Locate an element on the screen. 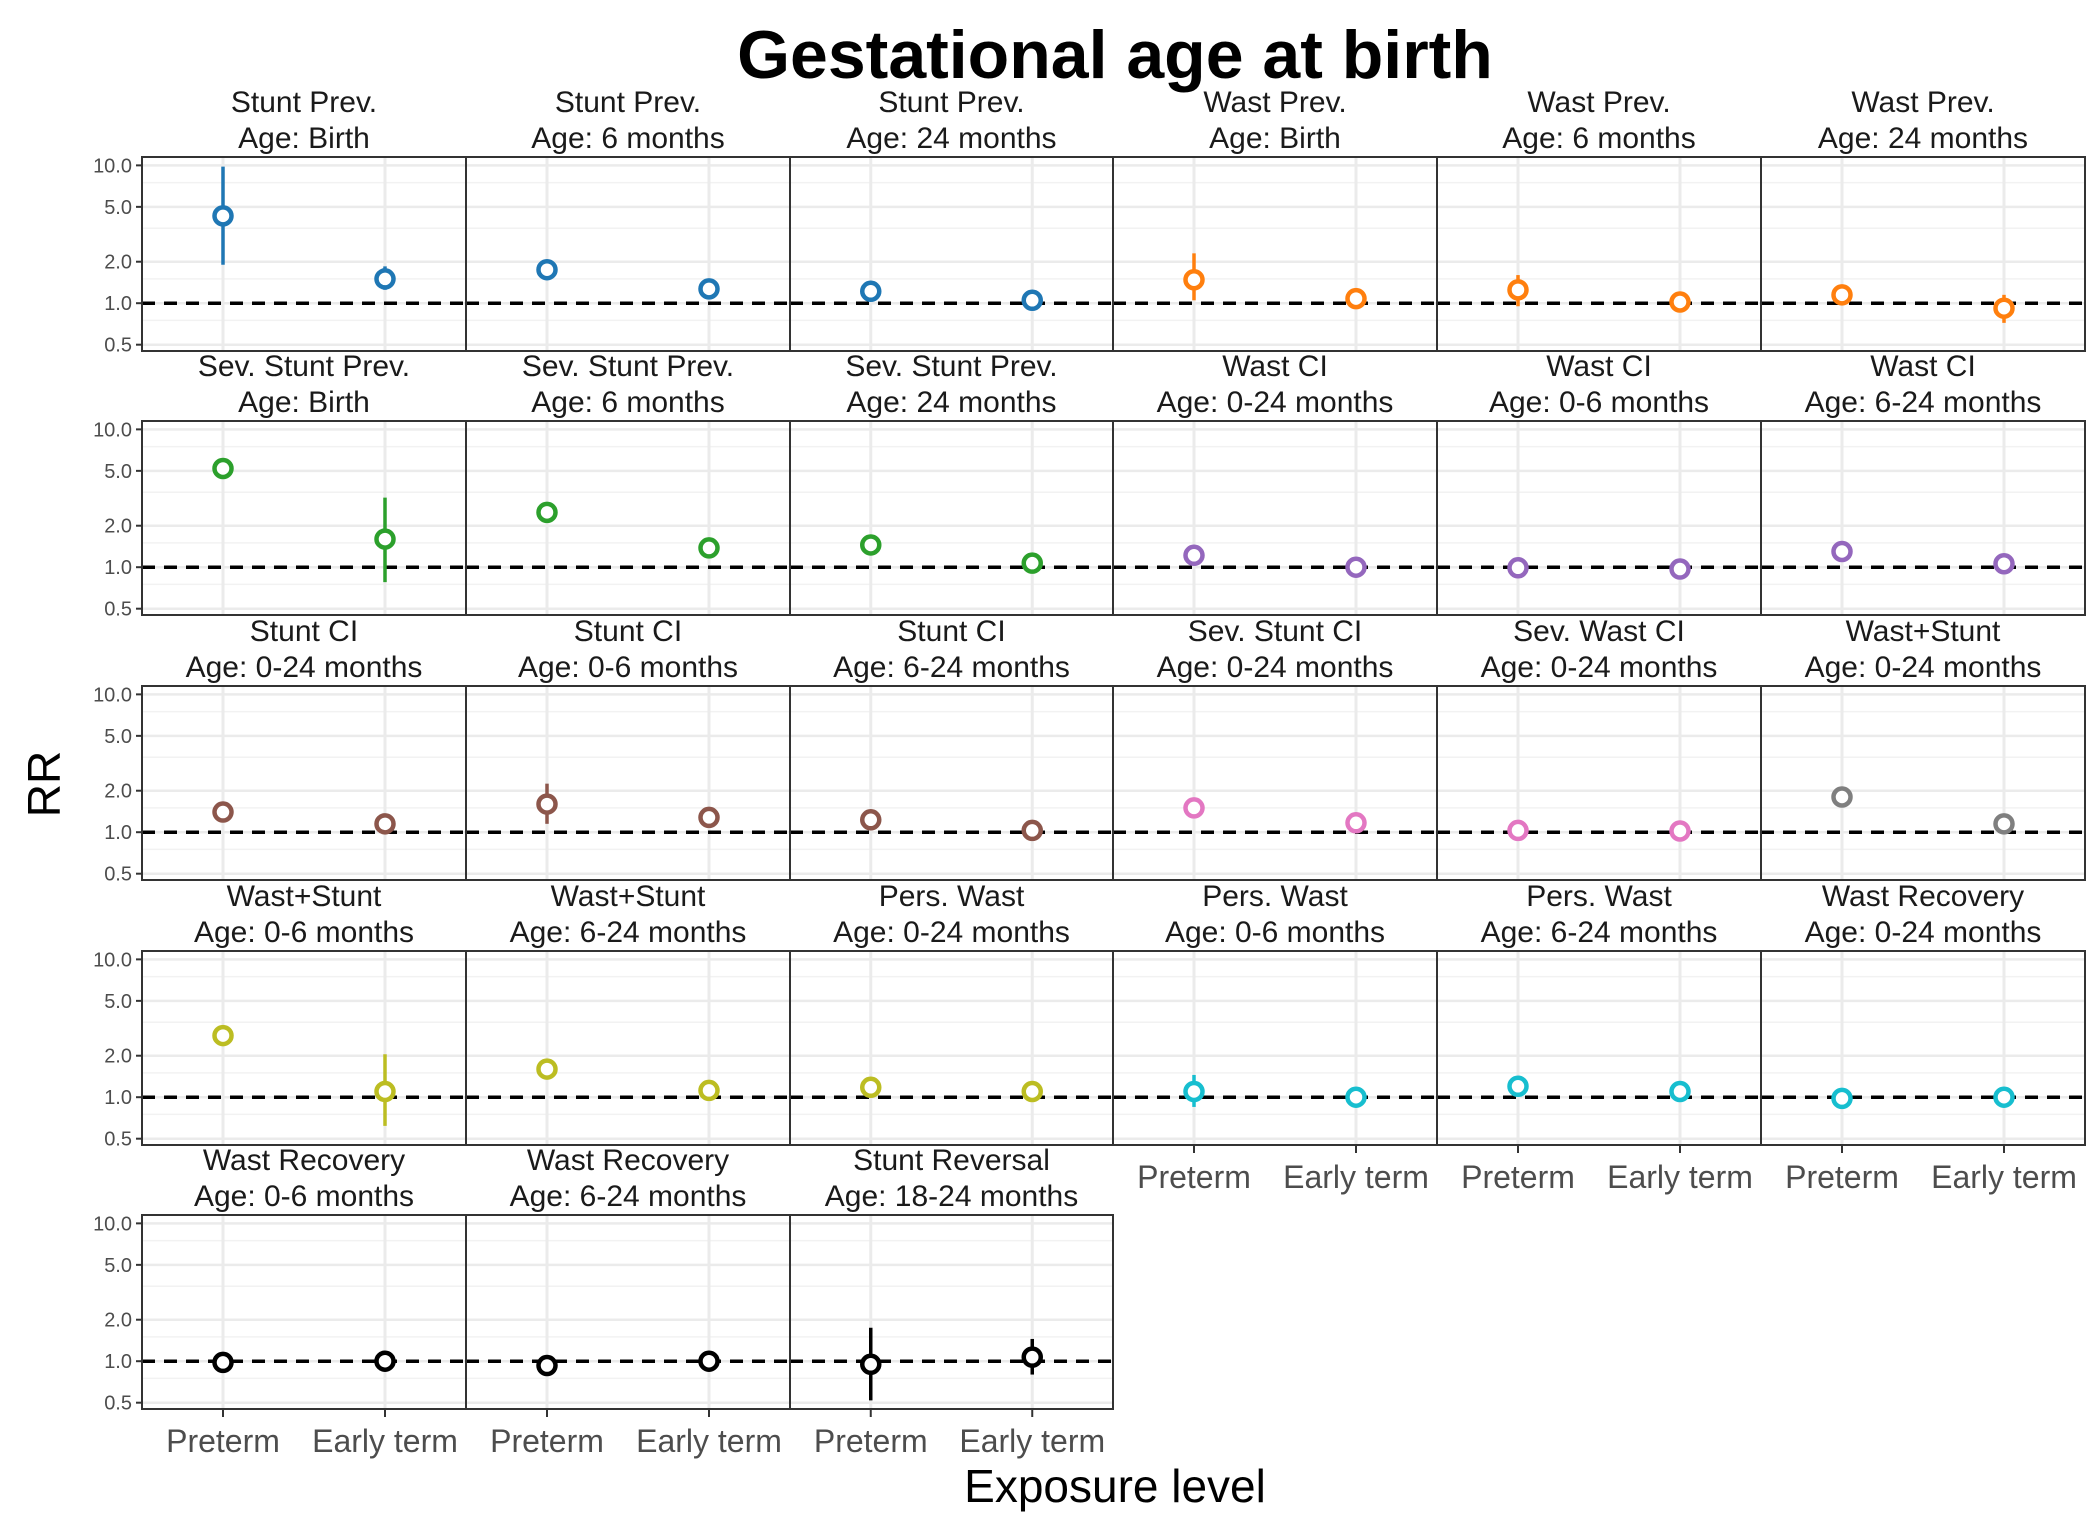 This screenshot has width=2100, height=1530. chart-title: Gestational age at birth is located at coordinates (1115, 55).